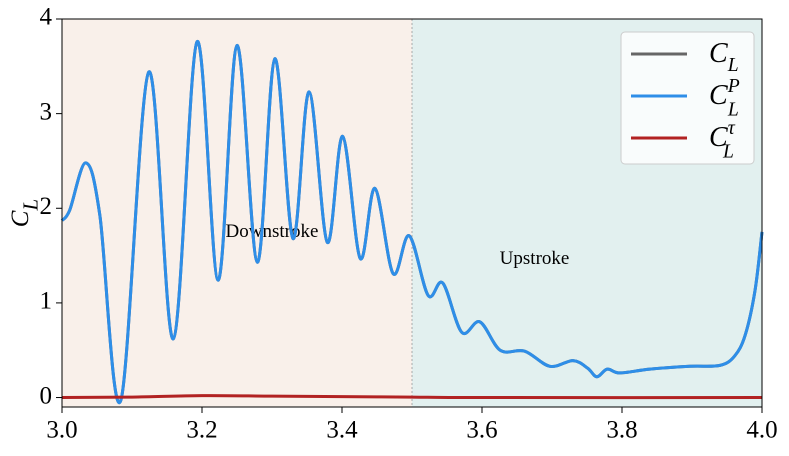 Image resolution: width=789 pixels, height=456 pixels. Describe the element at coordinates (621, 430) in the screenshot. I see `x-tick-label: 3.8` at that location.